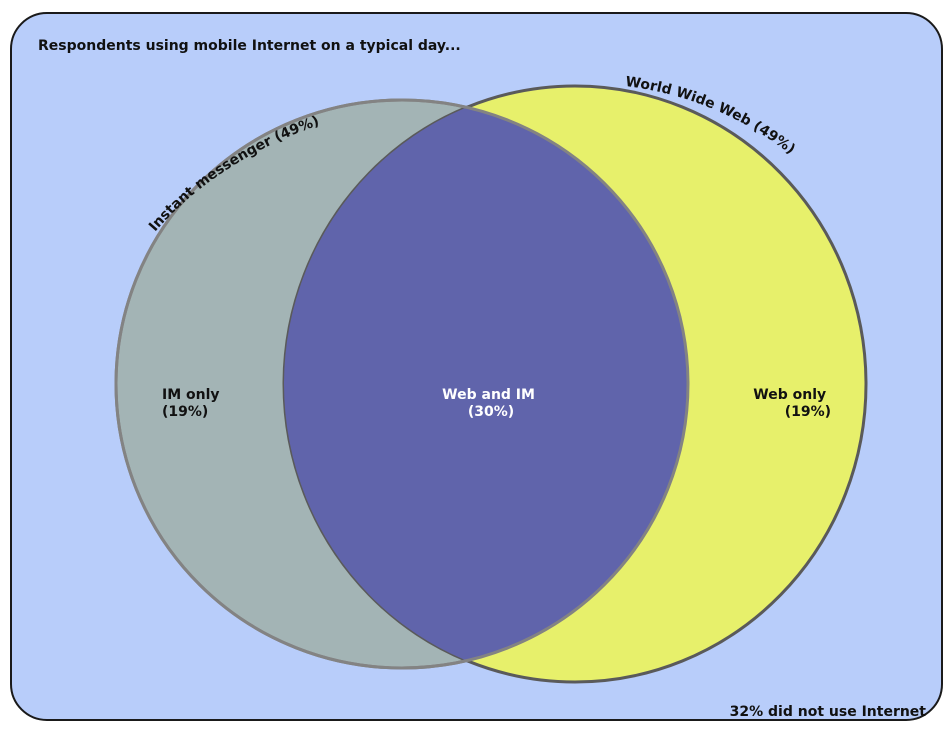  Describe the element at coordinates (193, 403) in the screenshot. I see `im-only-label: IM only (19%)` at that location.